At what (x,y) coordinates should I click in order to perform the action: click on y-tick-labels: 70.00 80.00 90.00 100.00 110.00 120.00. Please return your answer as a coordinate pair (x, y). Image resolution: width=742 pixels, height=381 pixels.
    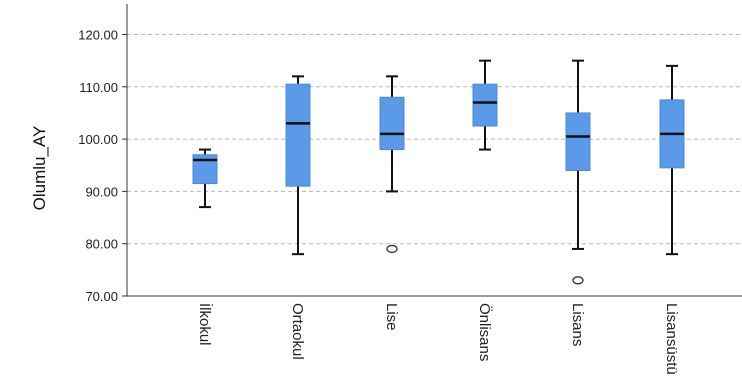
    Looking at the image, I should click on (98, 166).